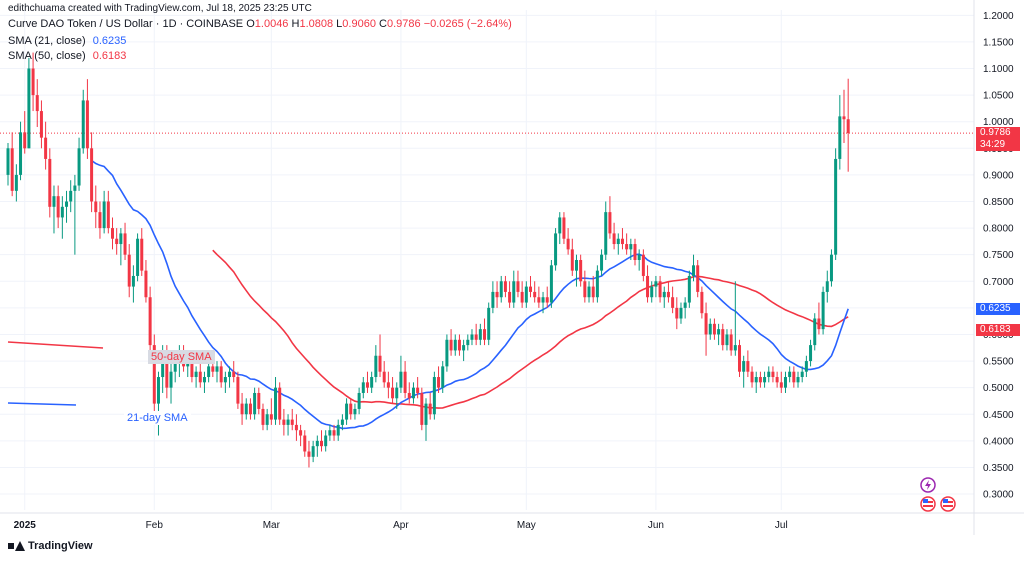 This screenshot has width=1024, height=562. I want to click on sma21-legend-value: 0.6235, so click(109, 41).